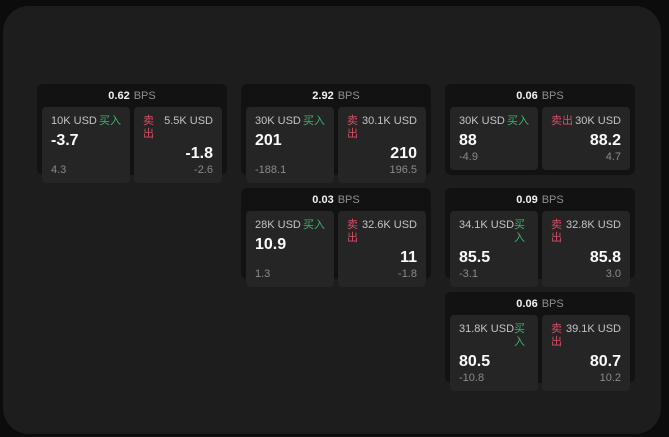  What do you see at coordinates (527, 199) in the screenshot?
I see `bps-value: 0.09` at bounding box center [527, 199].